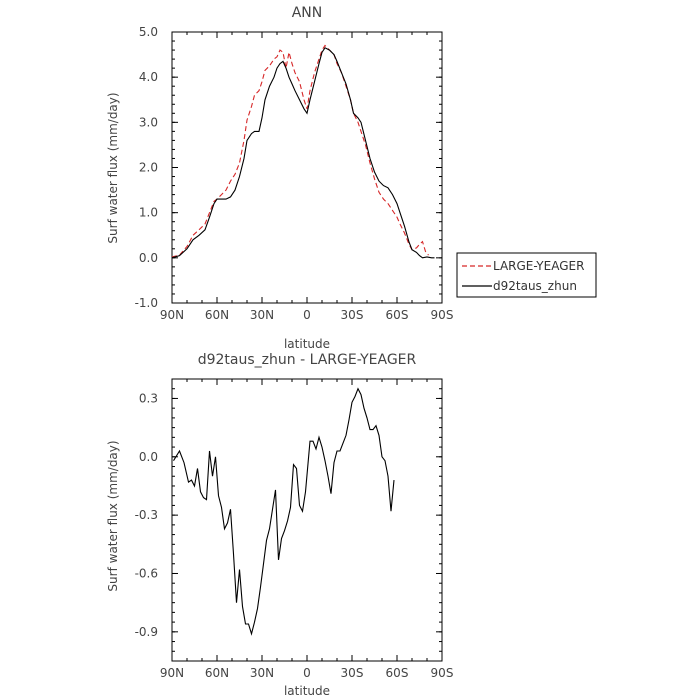 This screenshot has height=700, width=700. I want to click on legend-label: LARGE-YEAGER, so click(538, 266).